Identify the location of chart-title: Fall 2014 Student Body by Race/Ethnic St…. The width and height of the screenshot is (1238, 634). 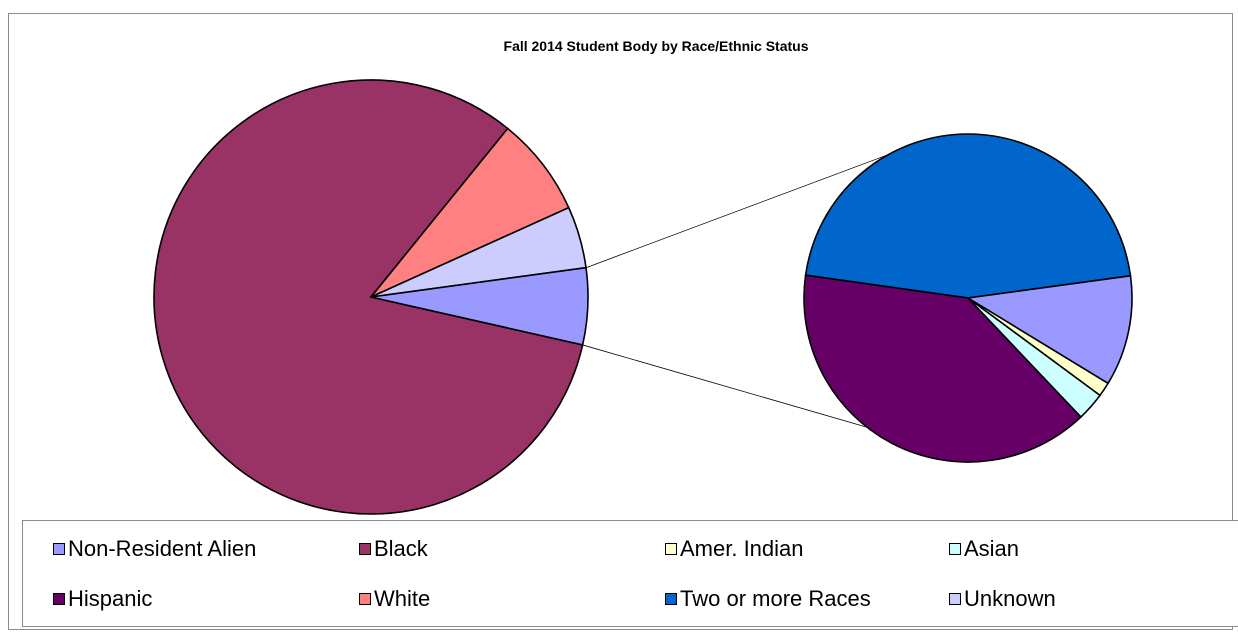
(656, 46).